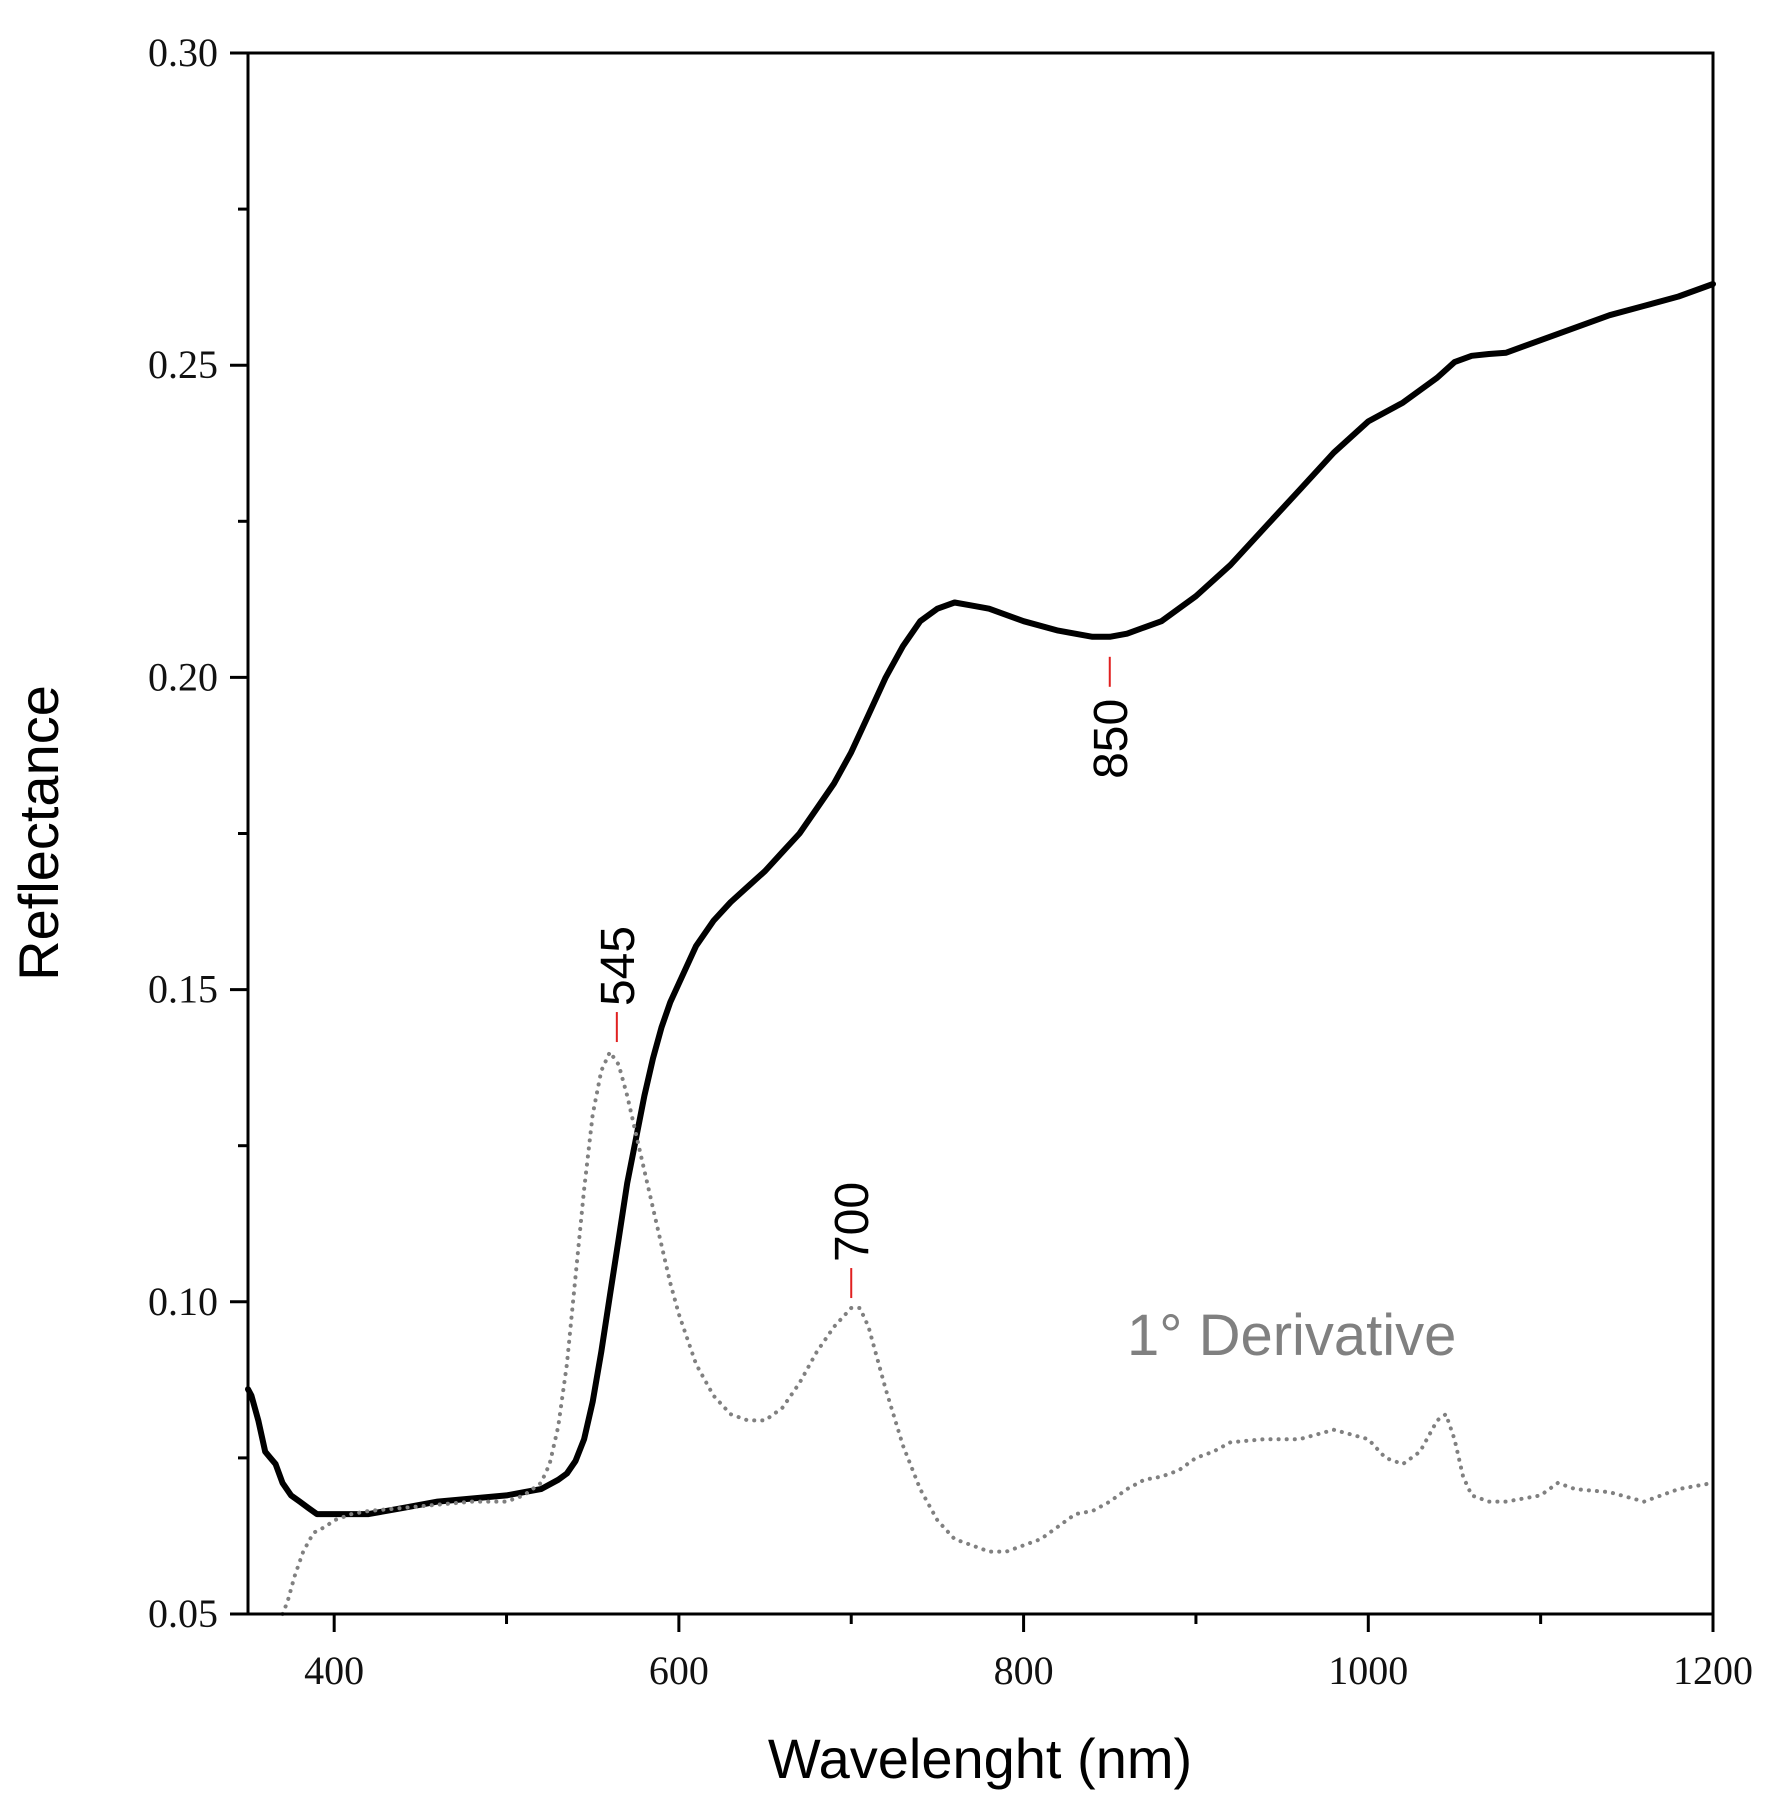 This screenshot has height=1818, width=1777. Describe the element at coordinates (183, 1301) in the screenshot. I see `y-tick-label: 0.10` at that location.